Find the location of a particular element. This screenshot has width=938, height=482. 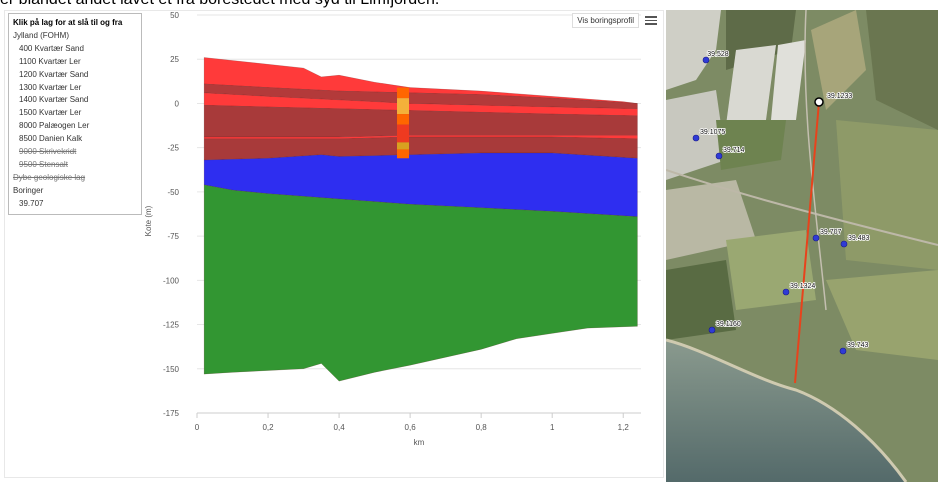

x-axis-title: km is located at coordinates (419, 442).